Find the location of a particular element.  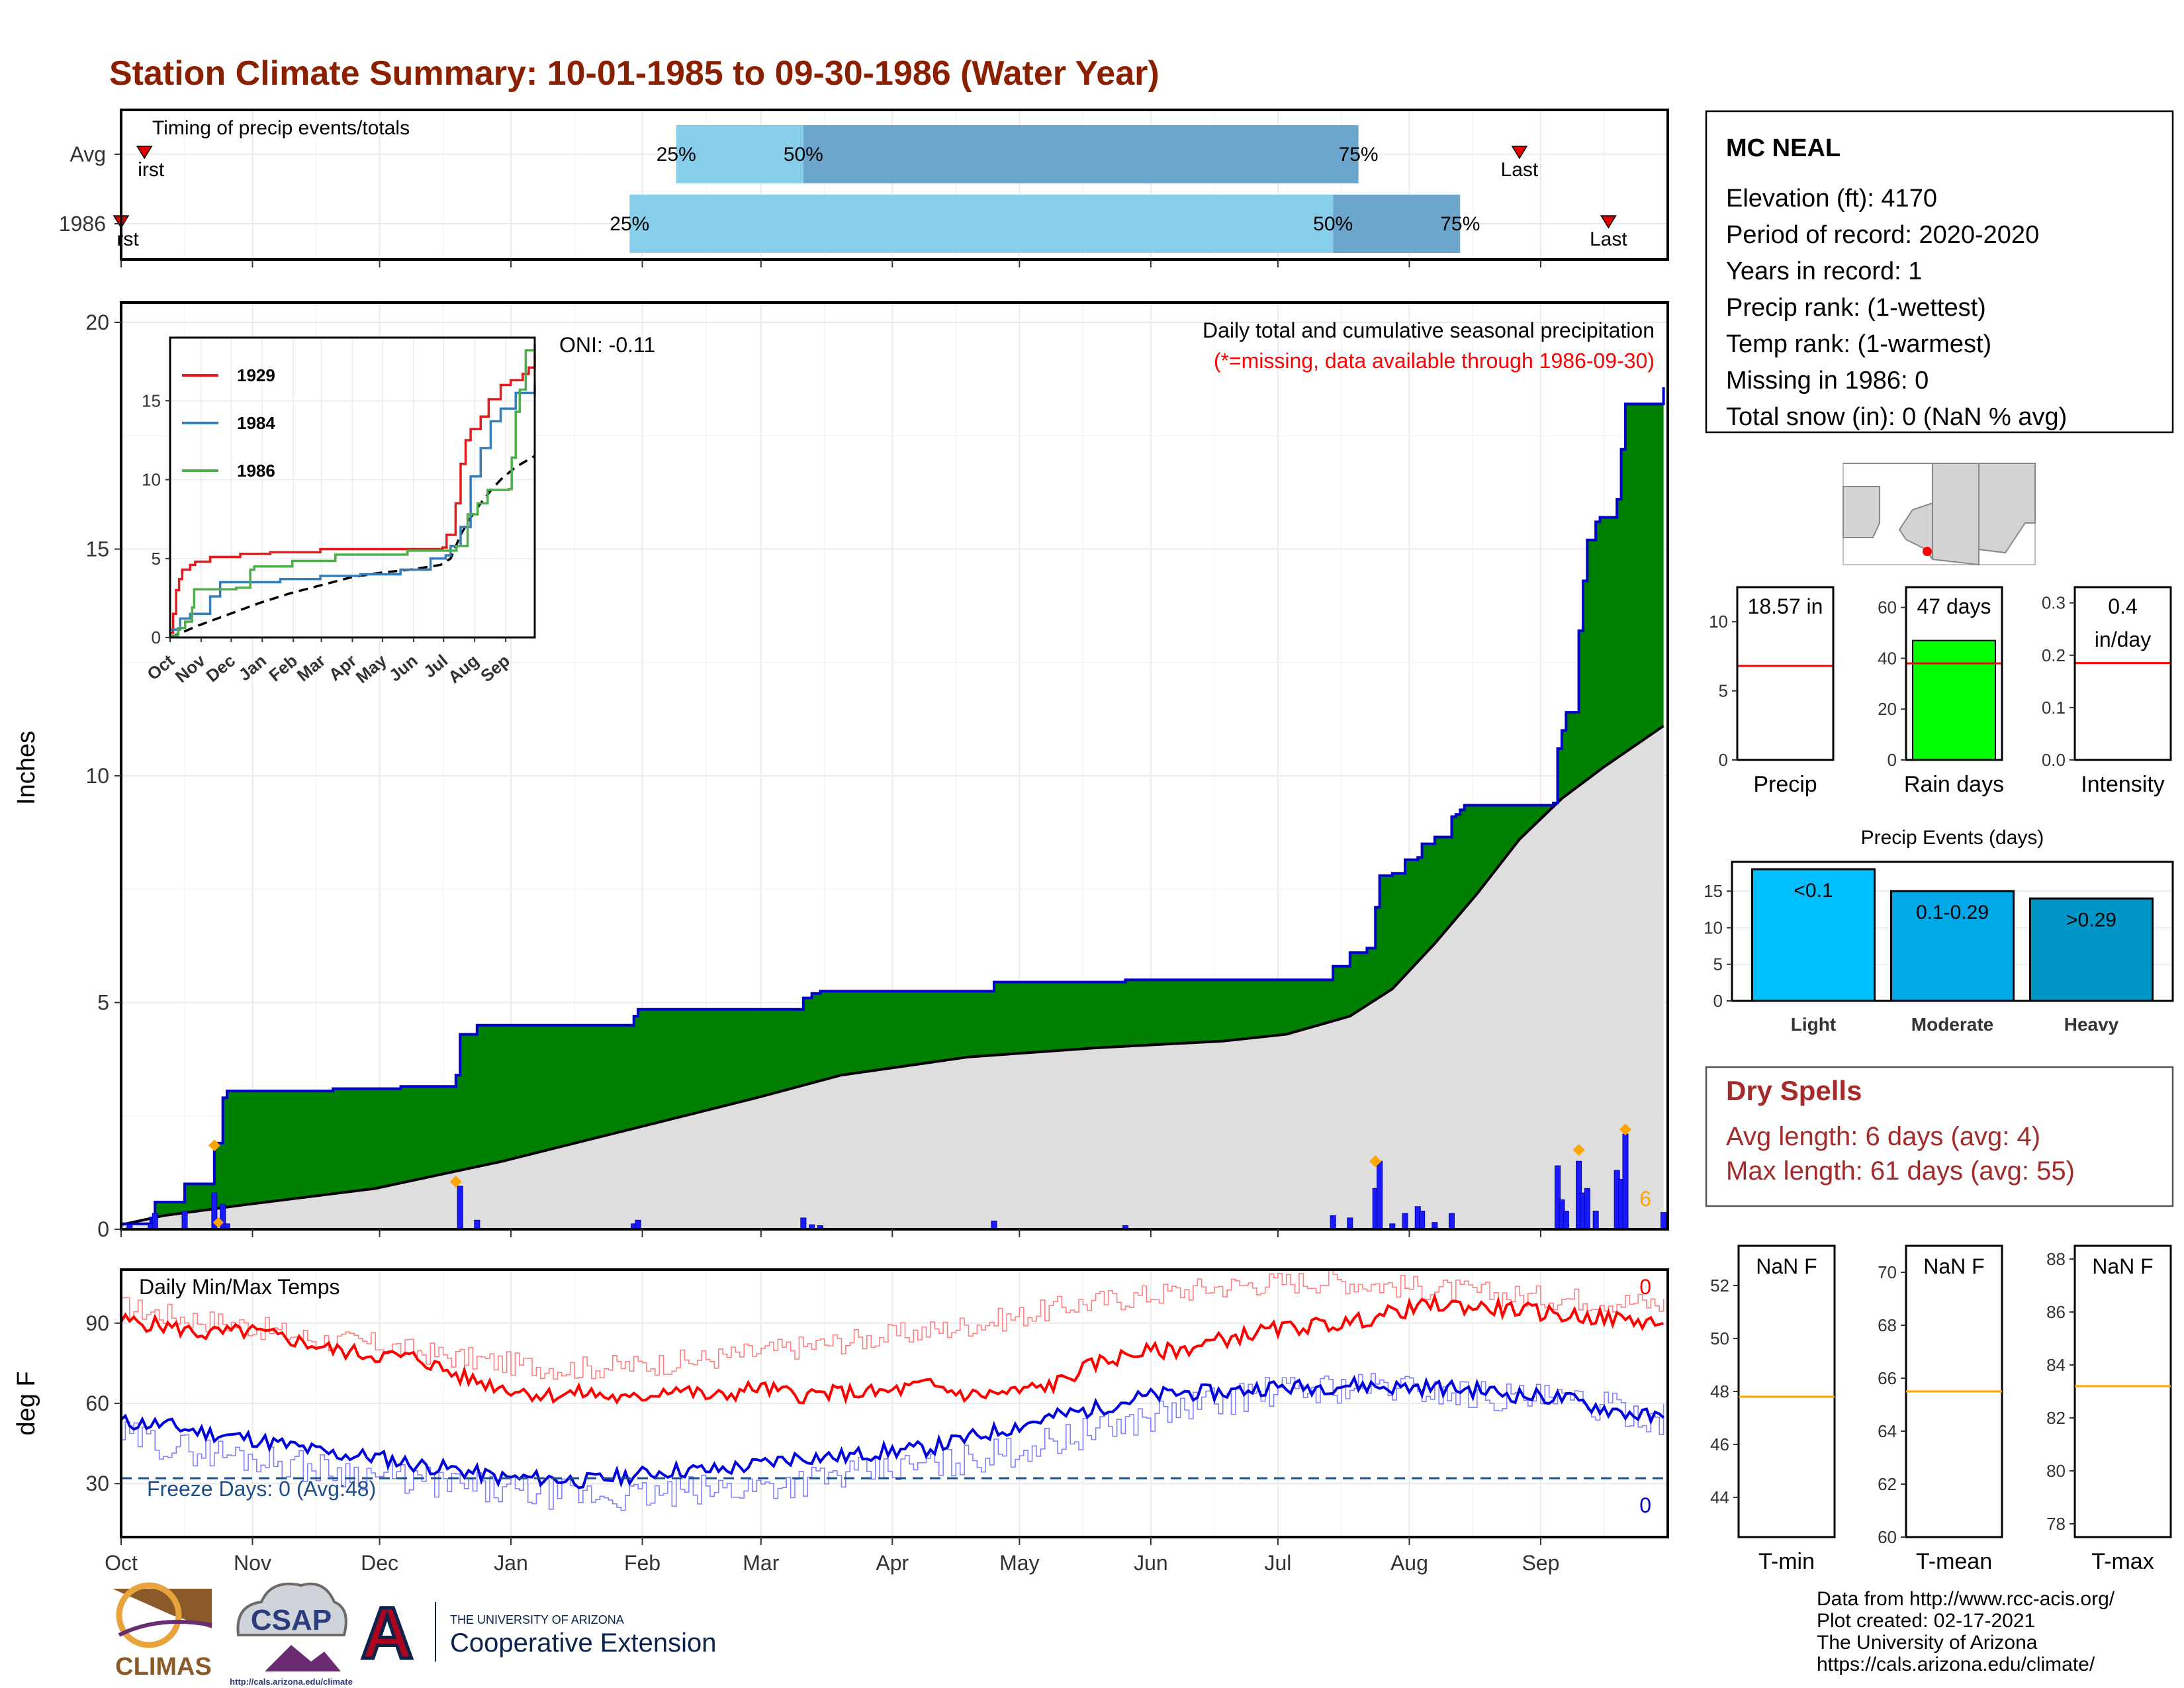

mini-ytick-label: 0.3 is located at coordinates (2054, 603).